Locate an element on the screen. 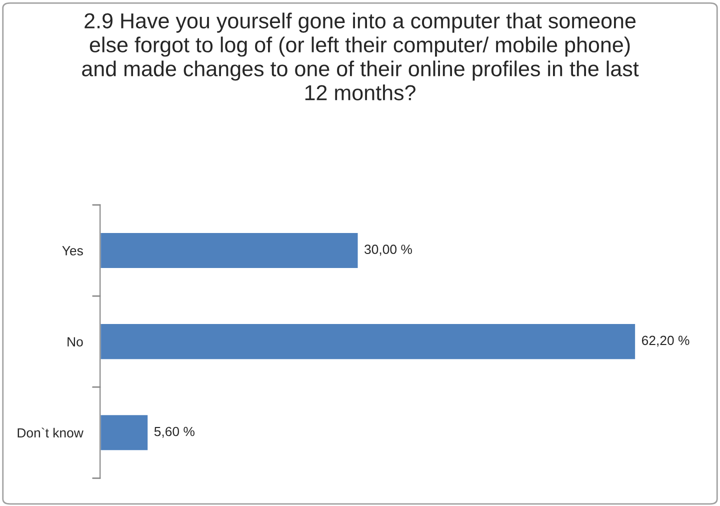 The width and height of the screenshot is (720, 506). chart-title: 2.9 Have you yourself gone into a computer that someone else forgot to log of (or left their computer/ mobile phone) and made changes to one of their online profiles in the last 12 months? is located at coordinates (360, 56).